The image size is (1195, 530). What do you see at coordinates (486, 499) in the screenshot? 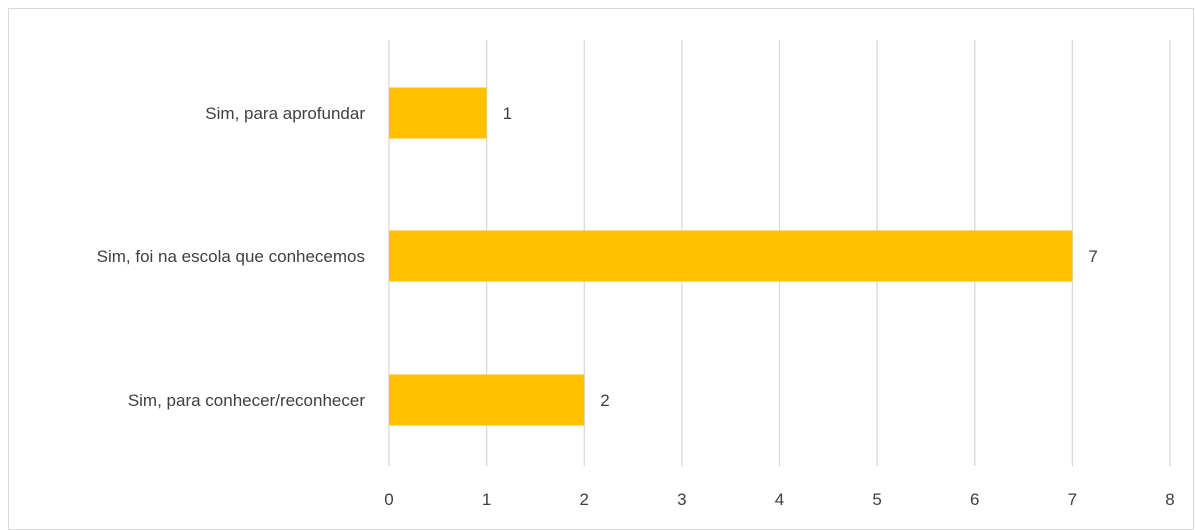
I see `x-tick-label-1: 1` at bounding box center [486, 499].